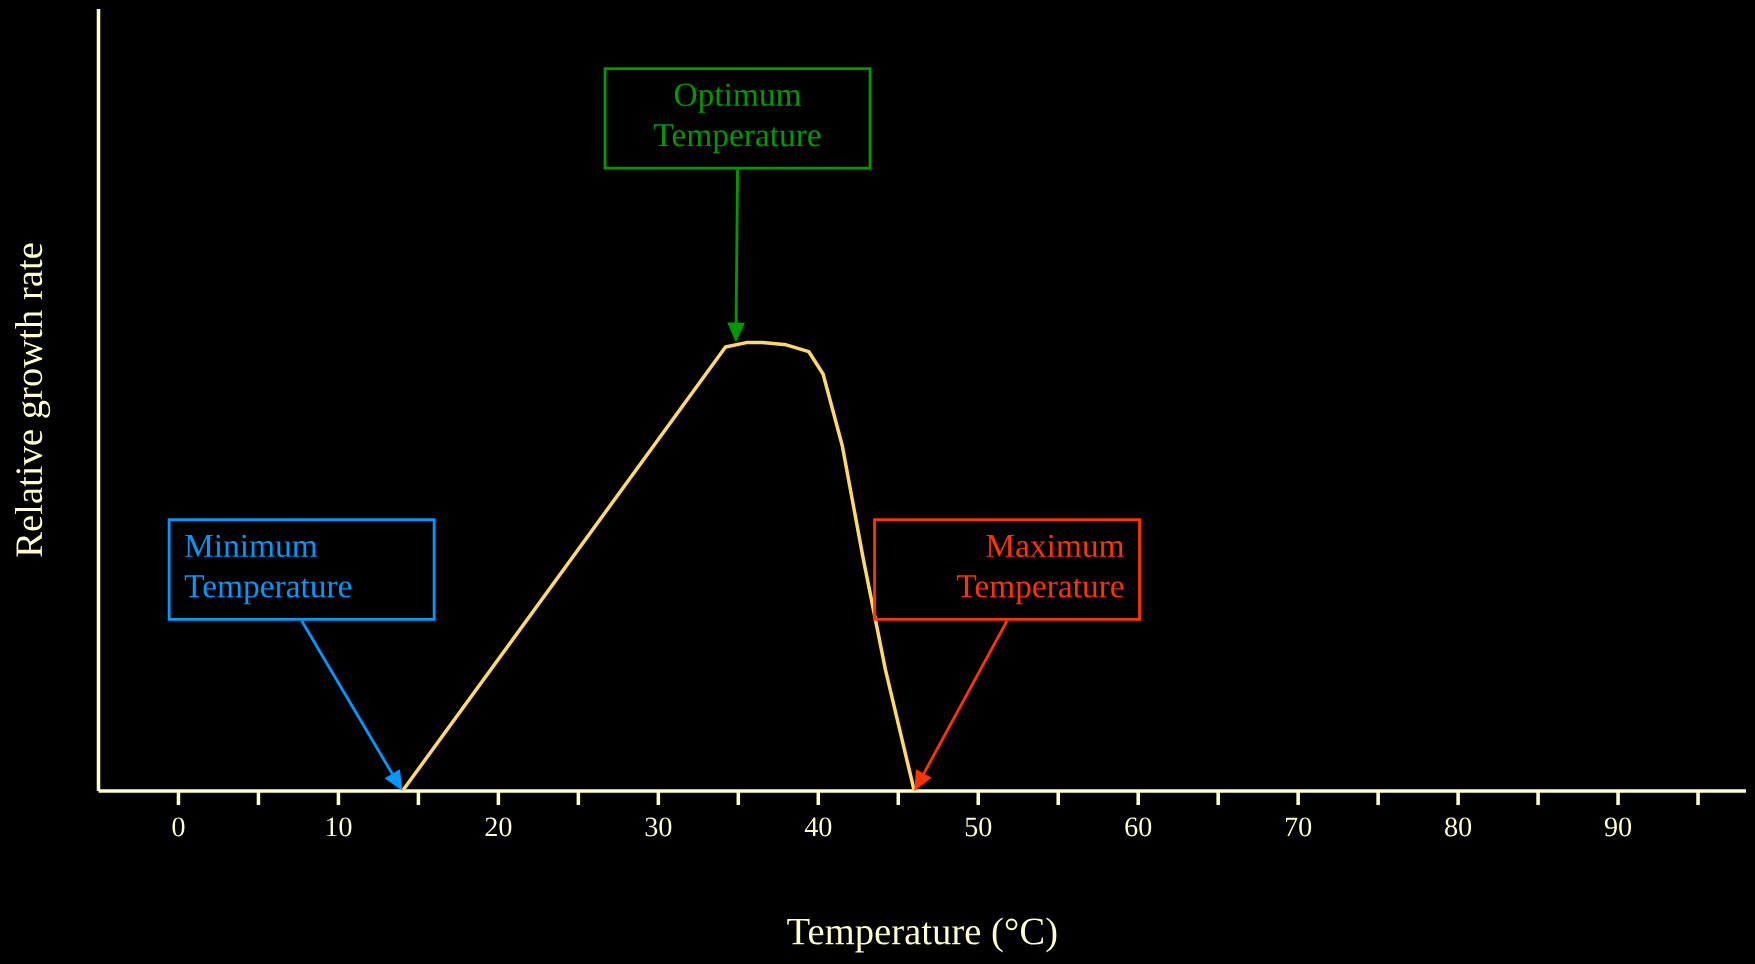  What do you see at coordinates (339, 827) in the screenshot?
I see `x-tick-label: 10` at bounding box center [339, 827].